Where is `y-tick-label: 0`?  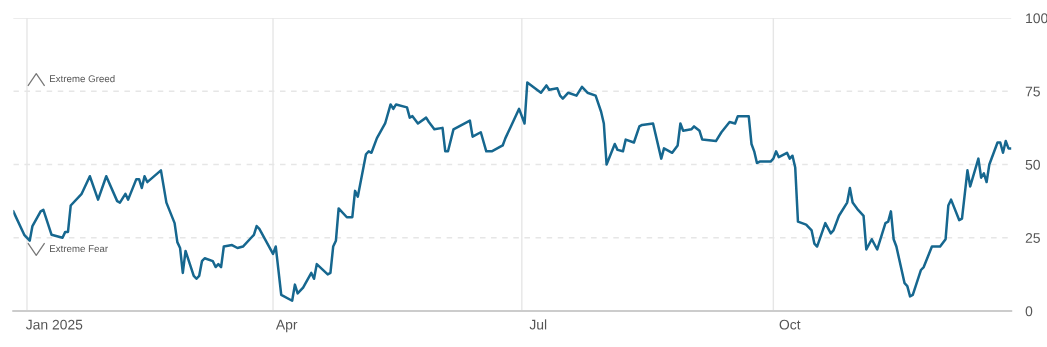 y-tick-label: 0 is located at coordinates (1029, 311).